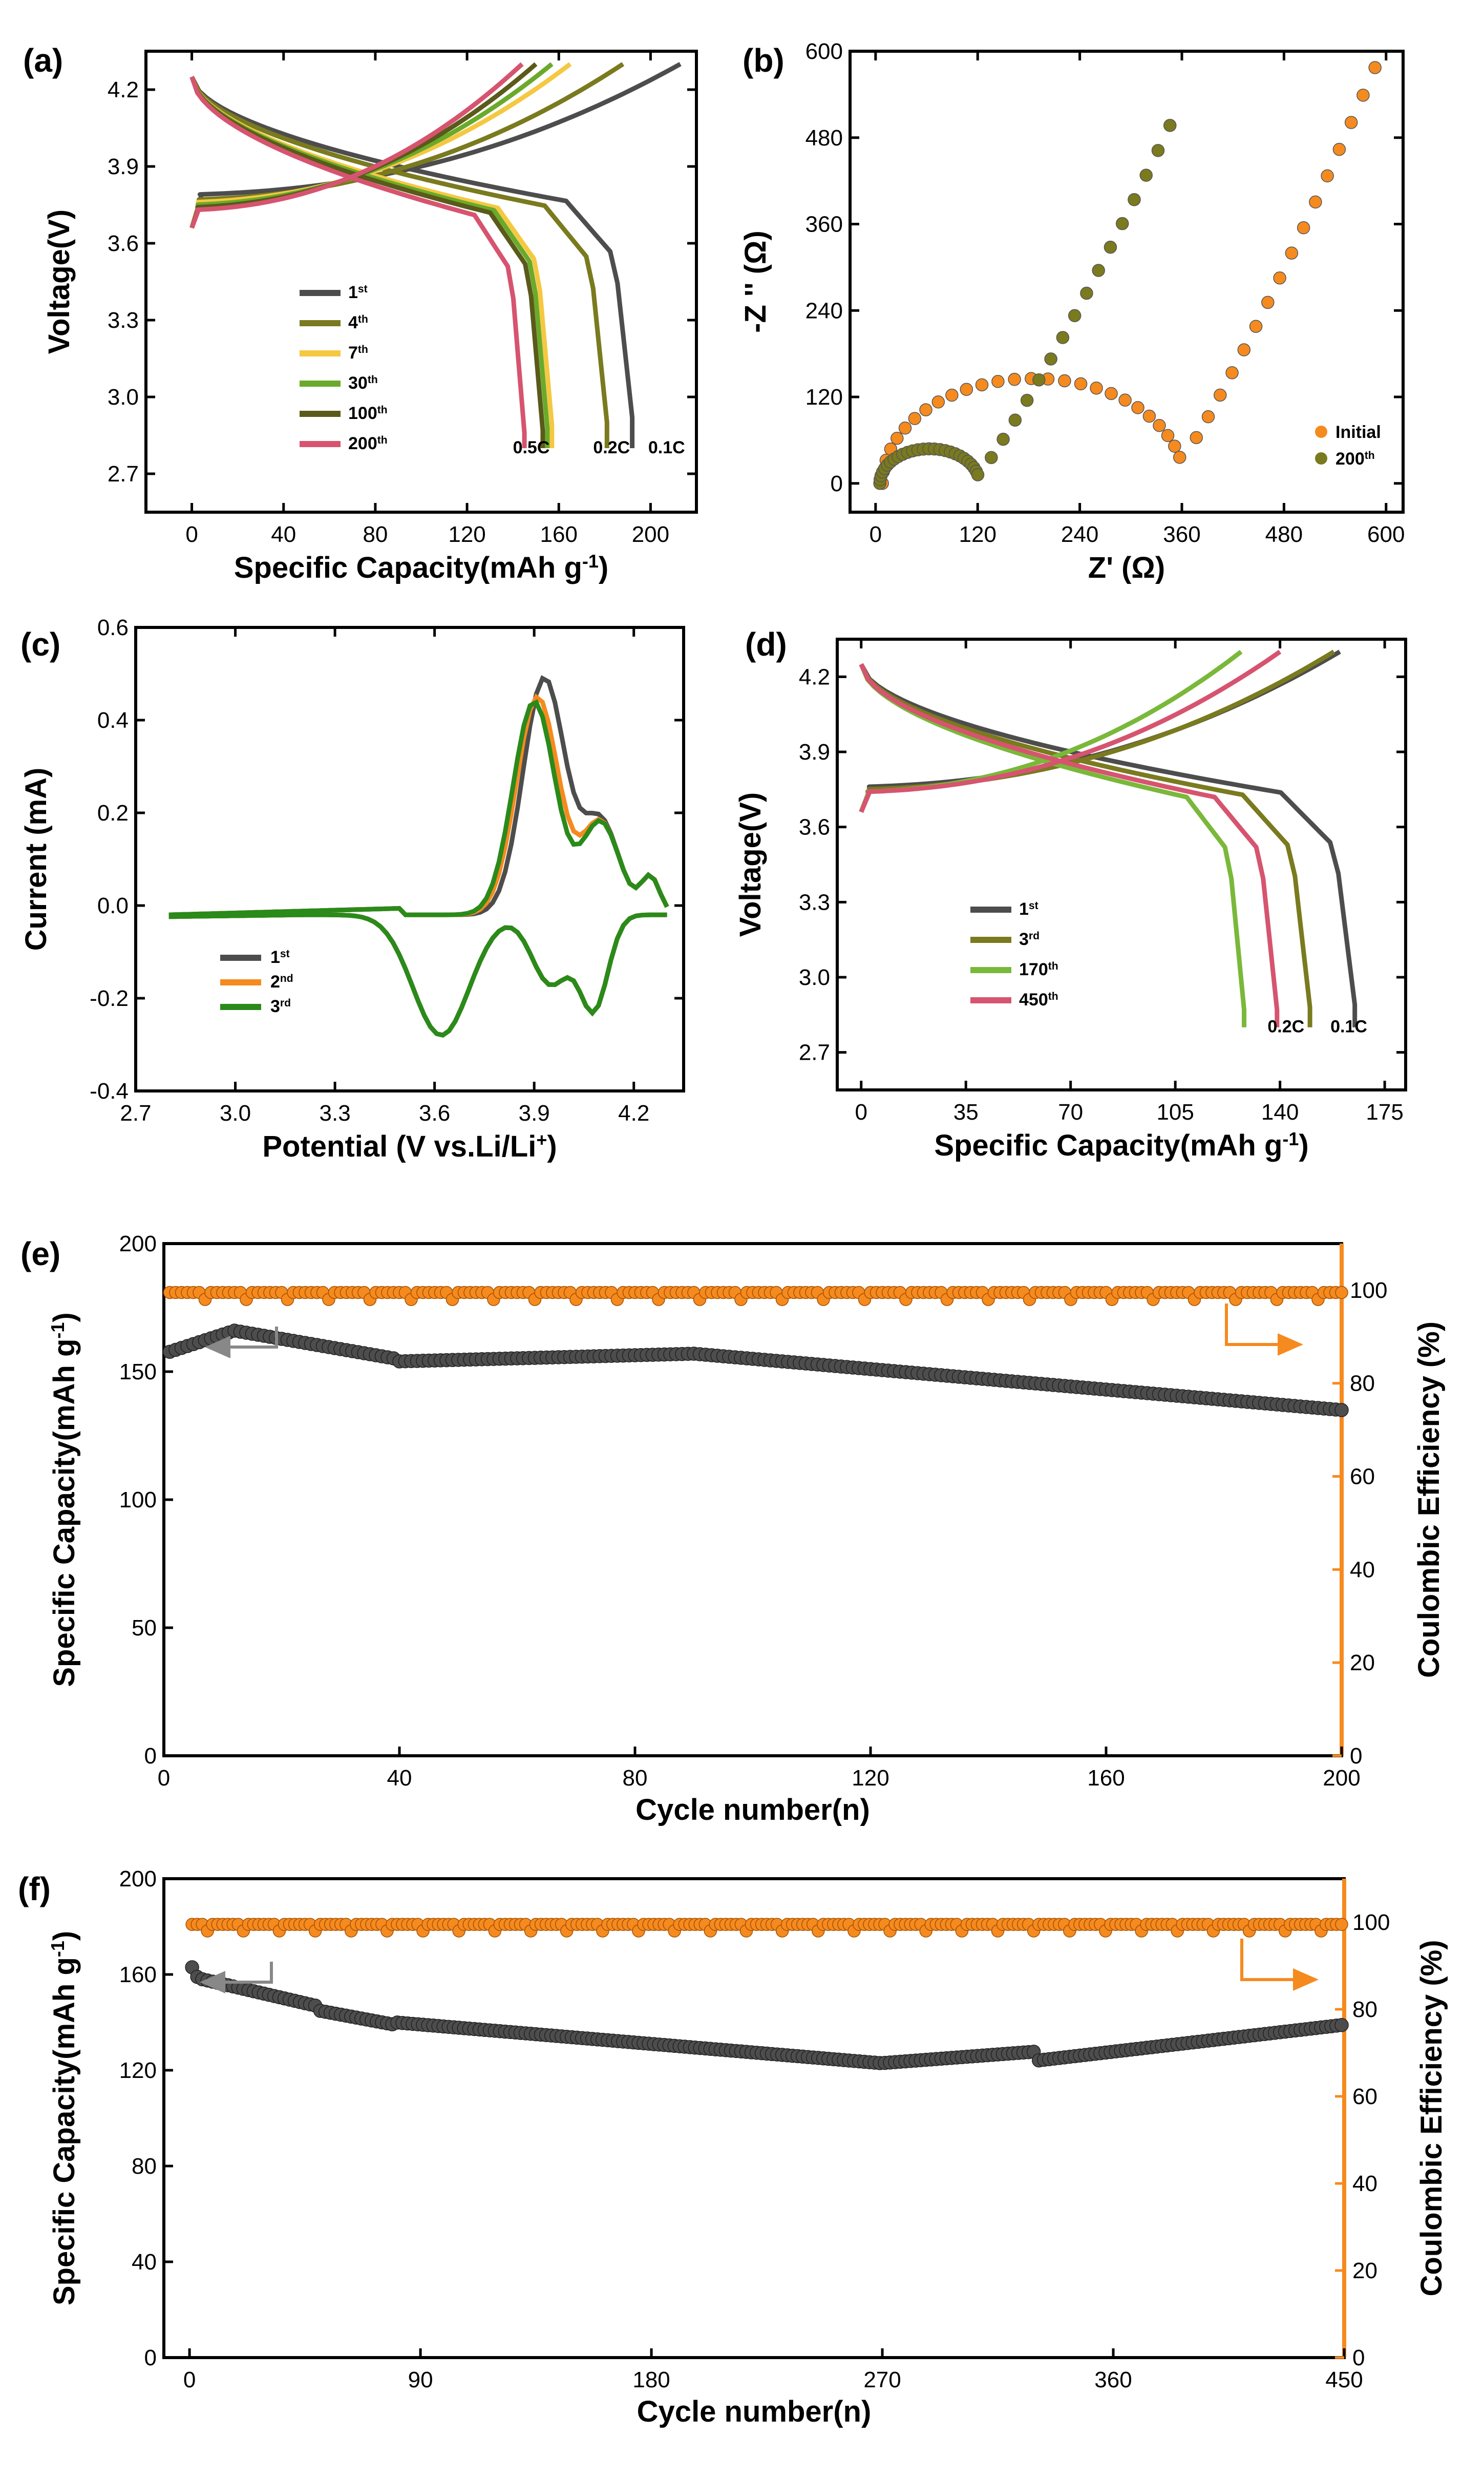  What do you see at coordinates (40, 645) in the screenshot?
I see `panel-label: (c)` at bounding box center [40, 645].